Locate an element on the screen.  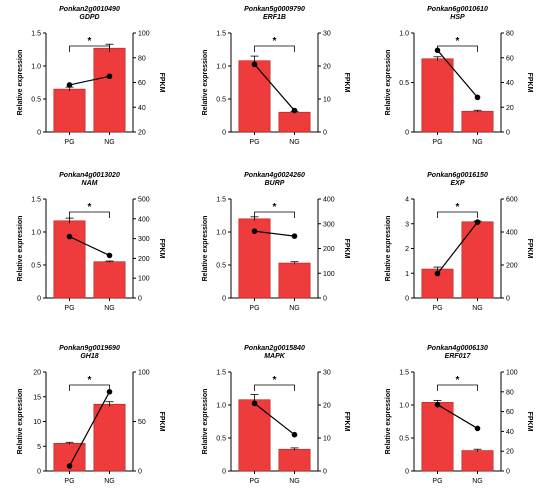
left-tick-label: 2 is located at coordinates (407, 249).